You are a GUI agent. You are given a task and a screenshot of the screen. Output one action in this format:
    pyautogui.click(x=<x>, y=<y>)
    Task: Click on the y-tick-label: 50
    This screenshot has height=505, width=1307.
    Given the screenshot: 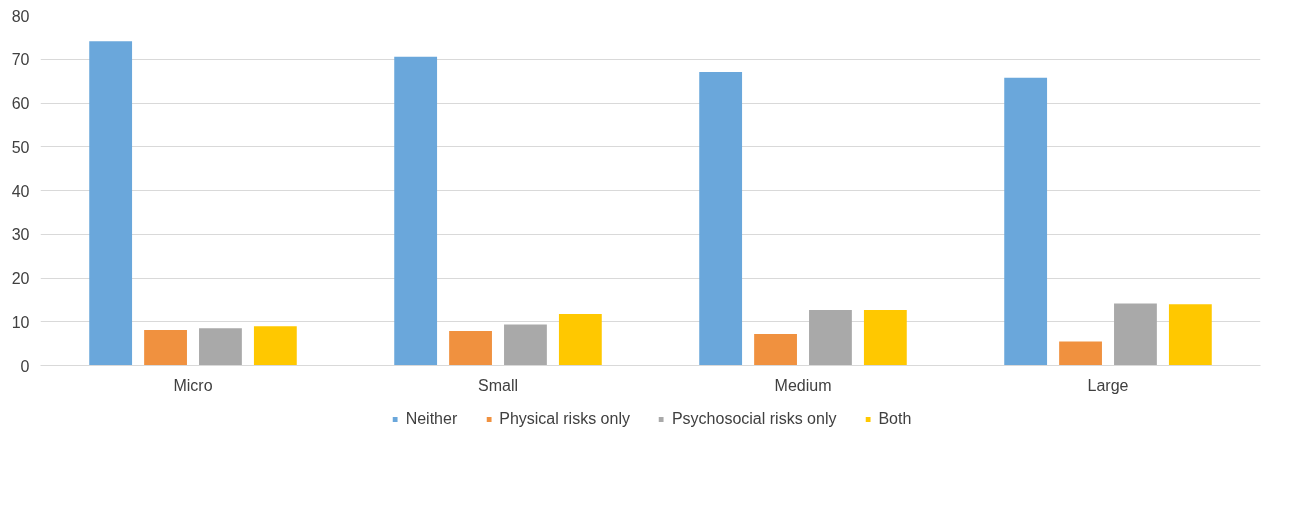 What is the action you would take?
    pyautogui.click(x=20, y=147)
    